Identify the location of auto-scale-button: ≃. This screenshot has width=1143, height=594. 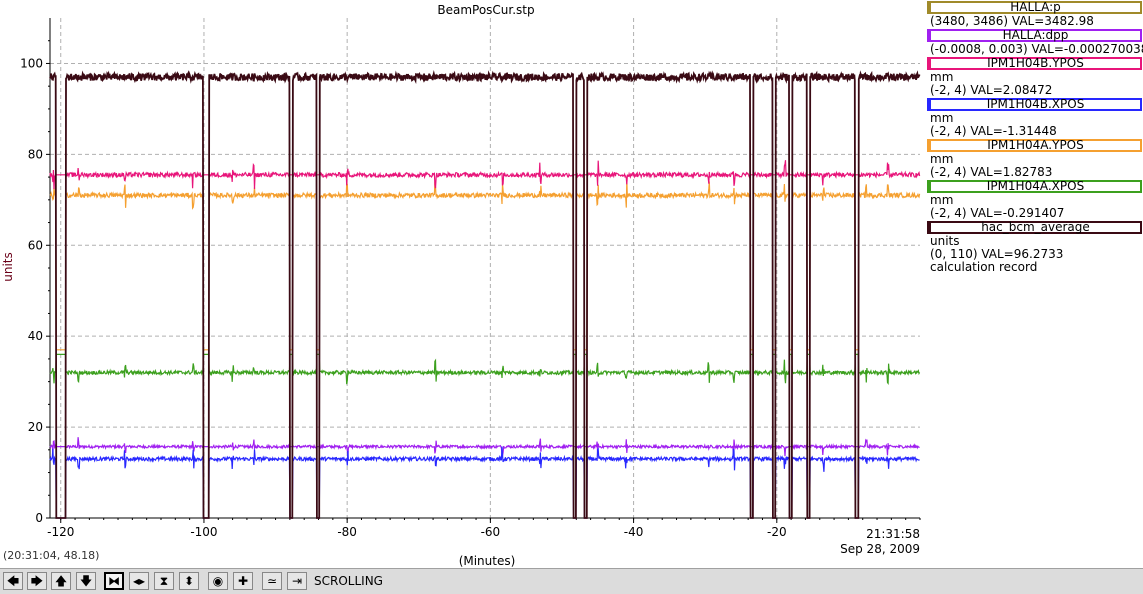
(272, 581).